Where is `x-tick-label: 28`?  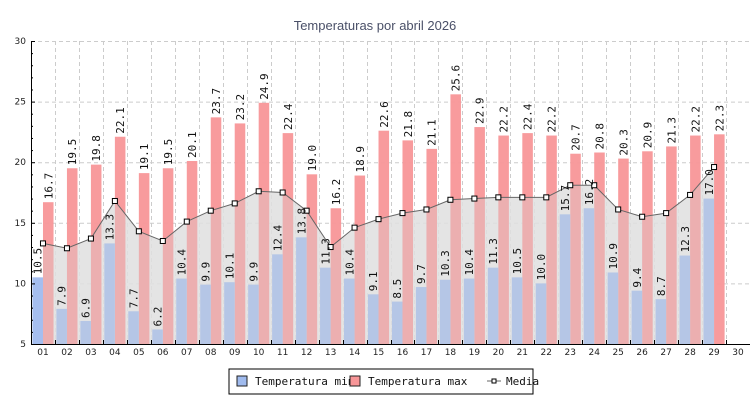 x-tick-label: 28 is located at coordinates (690, 353).